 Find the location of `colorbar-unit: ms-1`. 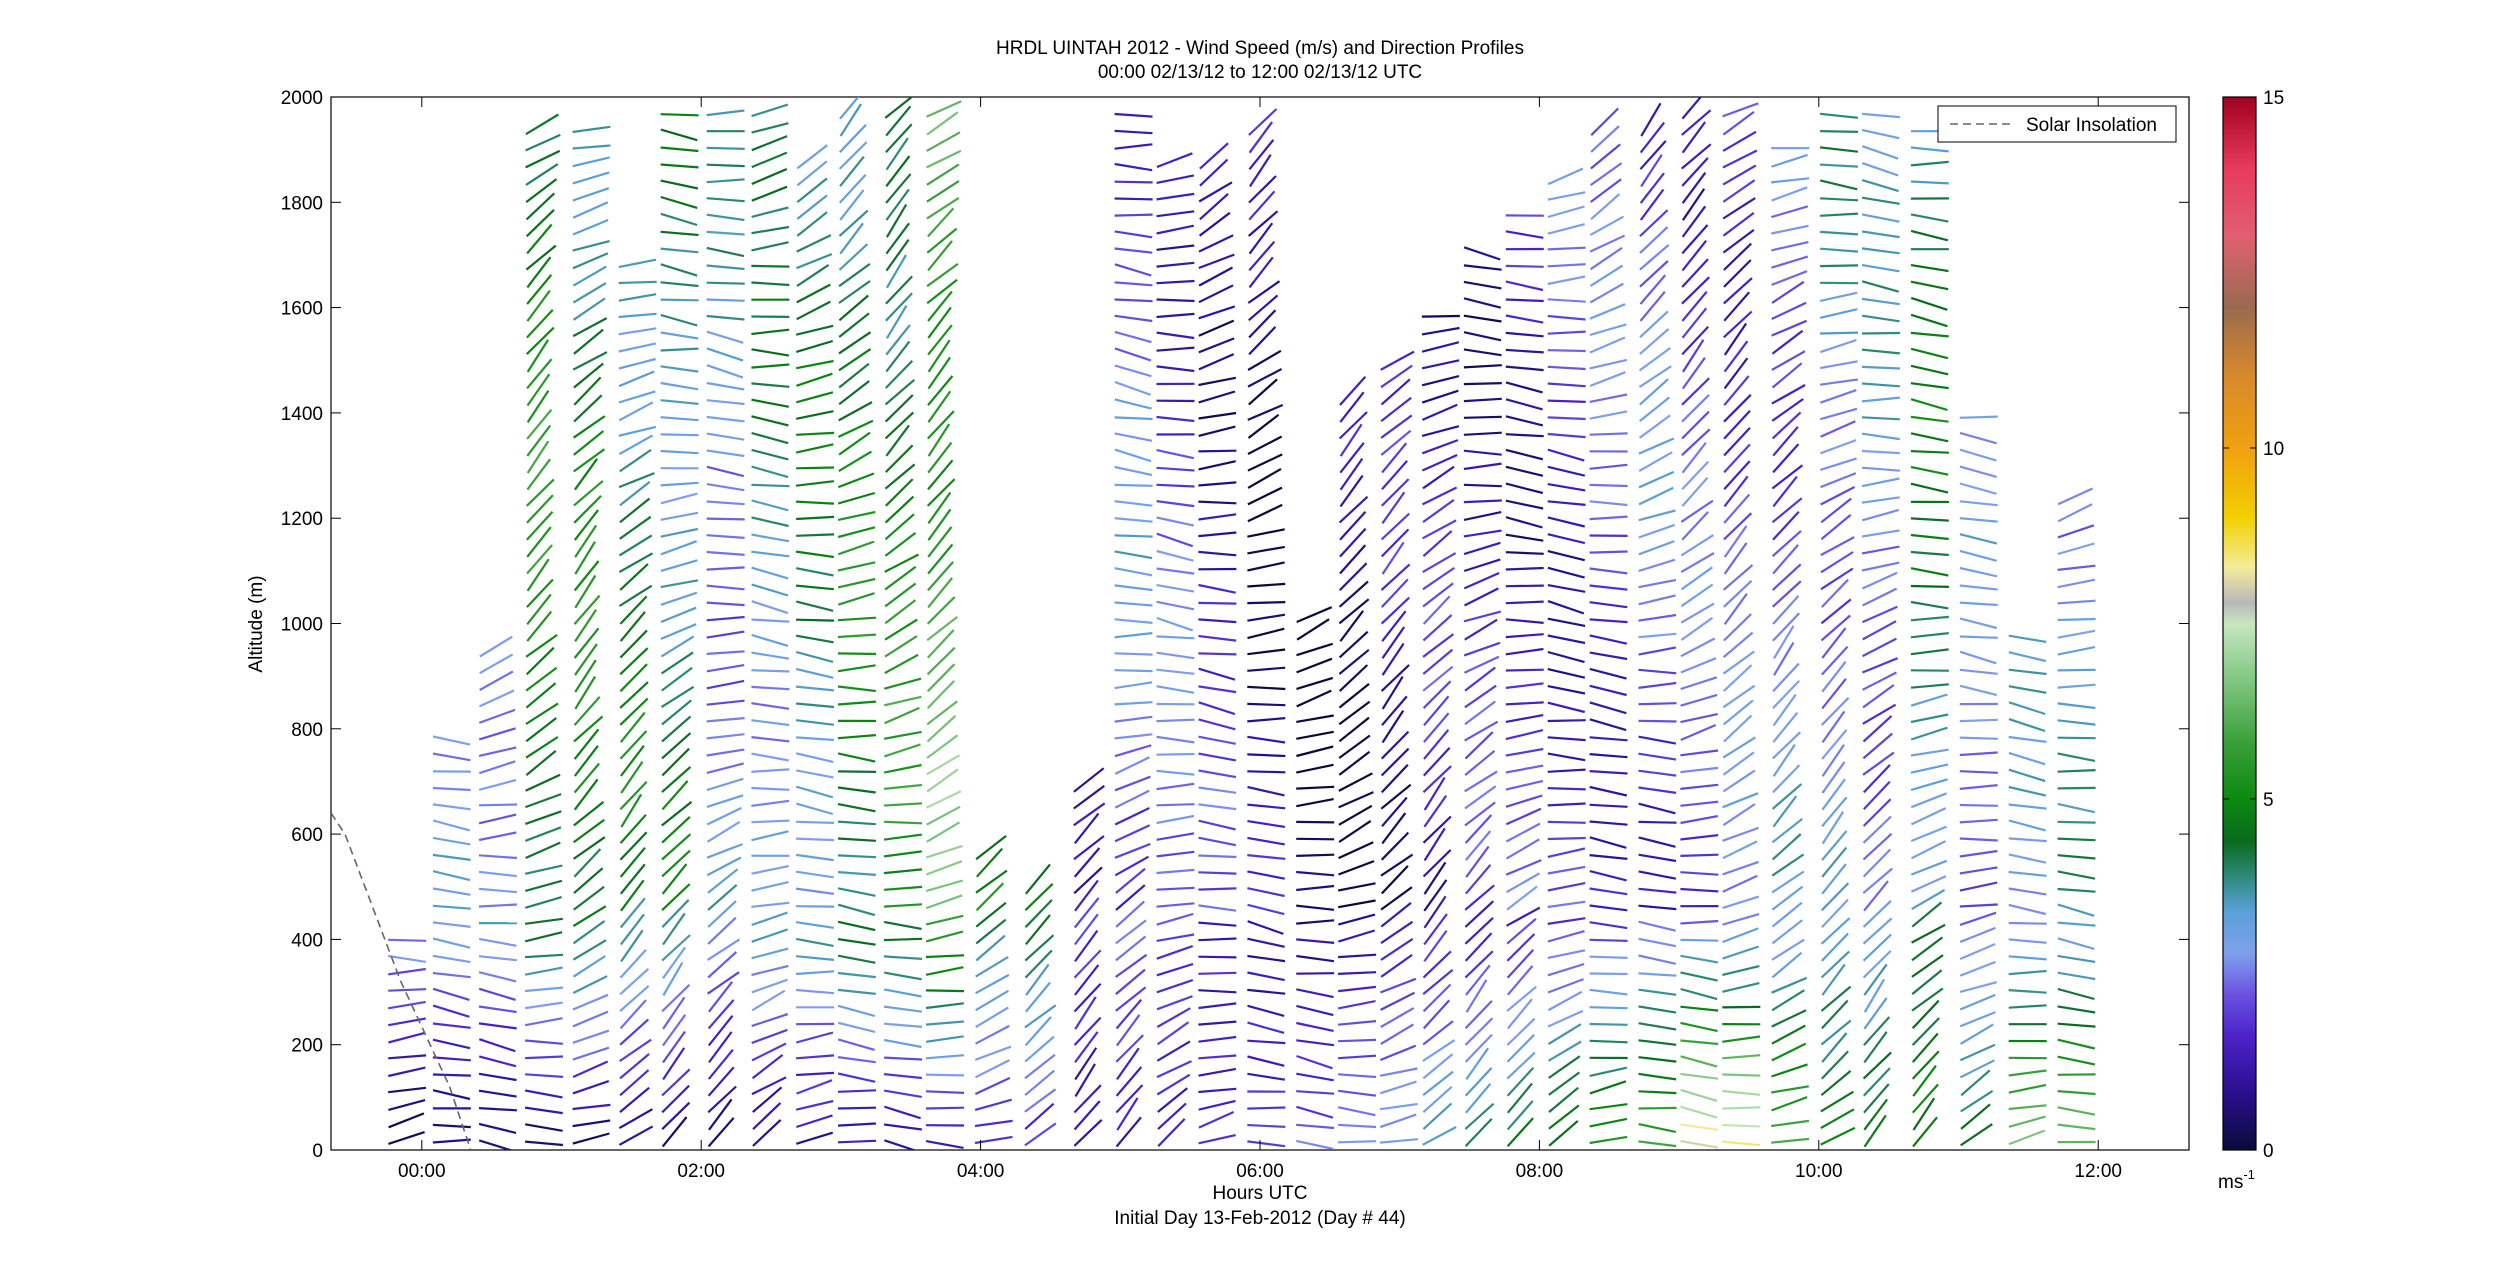

colorbar-unit: ms-1 is located at coordinates (2236, 1180).